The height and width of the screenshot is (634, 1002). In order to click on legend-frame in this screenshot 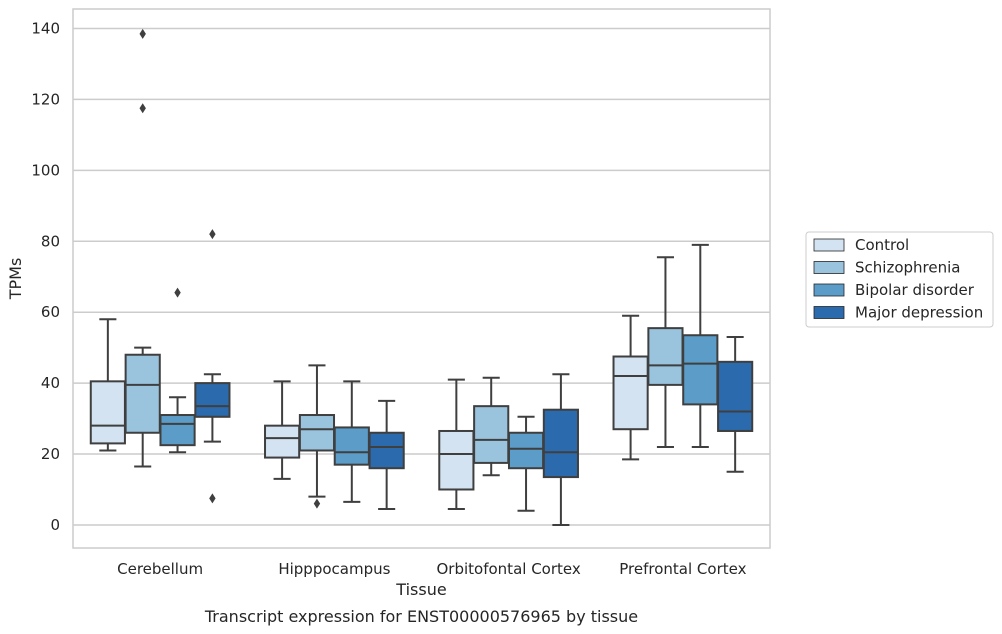, I will do `click(899, 279)`.